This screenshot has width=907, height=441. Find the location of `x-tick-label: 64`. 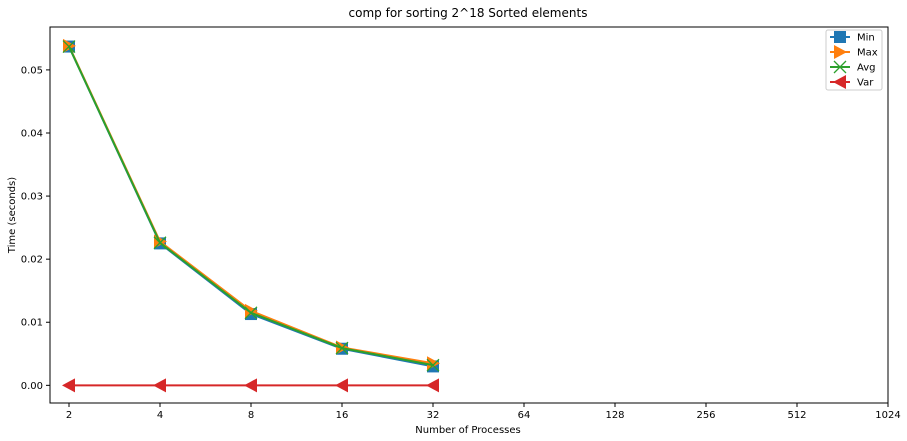

x-tick-label: 64 is located at coordinates (524, 415).